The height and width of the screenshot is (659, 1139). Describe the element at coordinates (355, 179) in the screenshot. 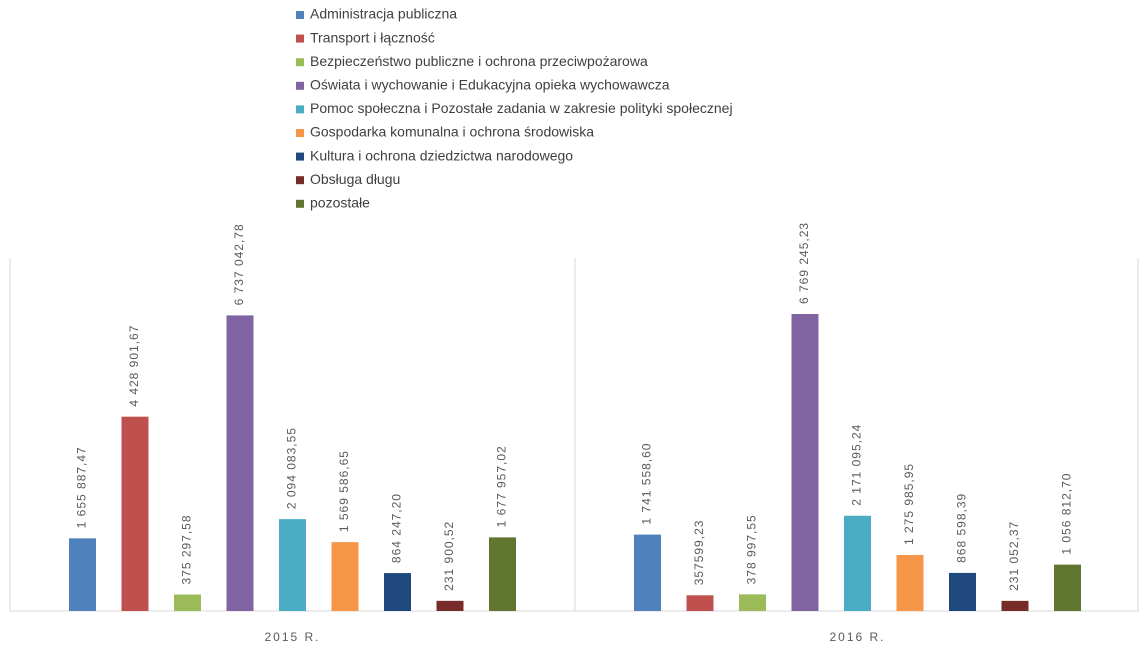

I see `legend-label: Obsługa długu` at that location.